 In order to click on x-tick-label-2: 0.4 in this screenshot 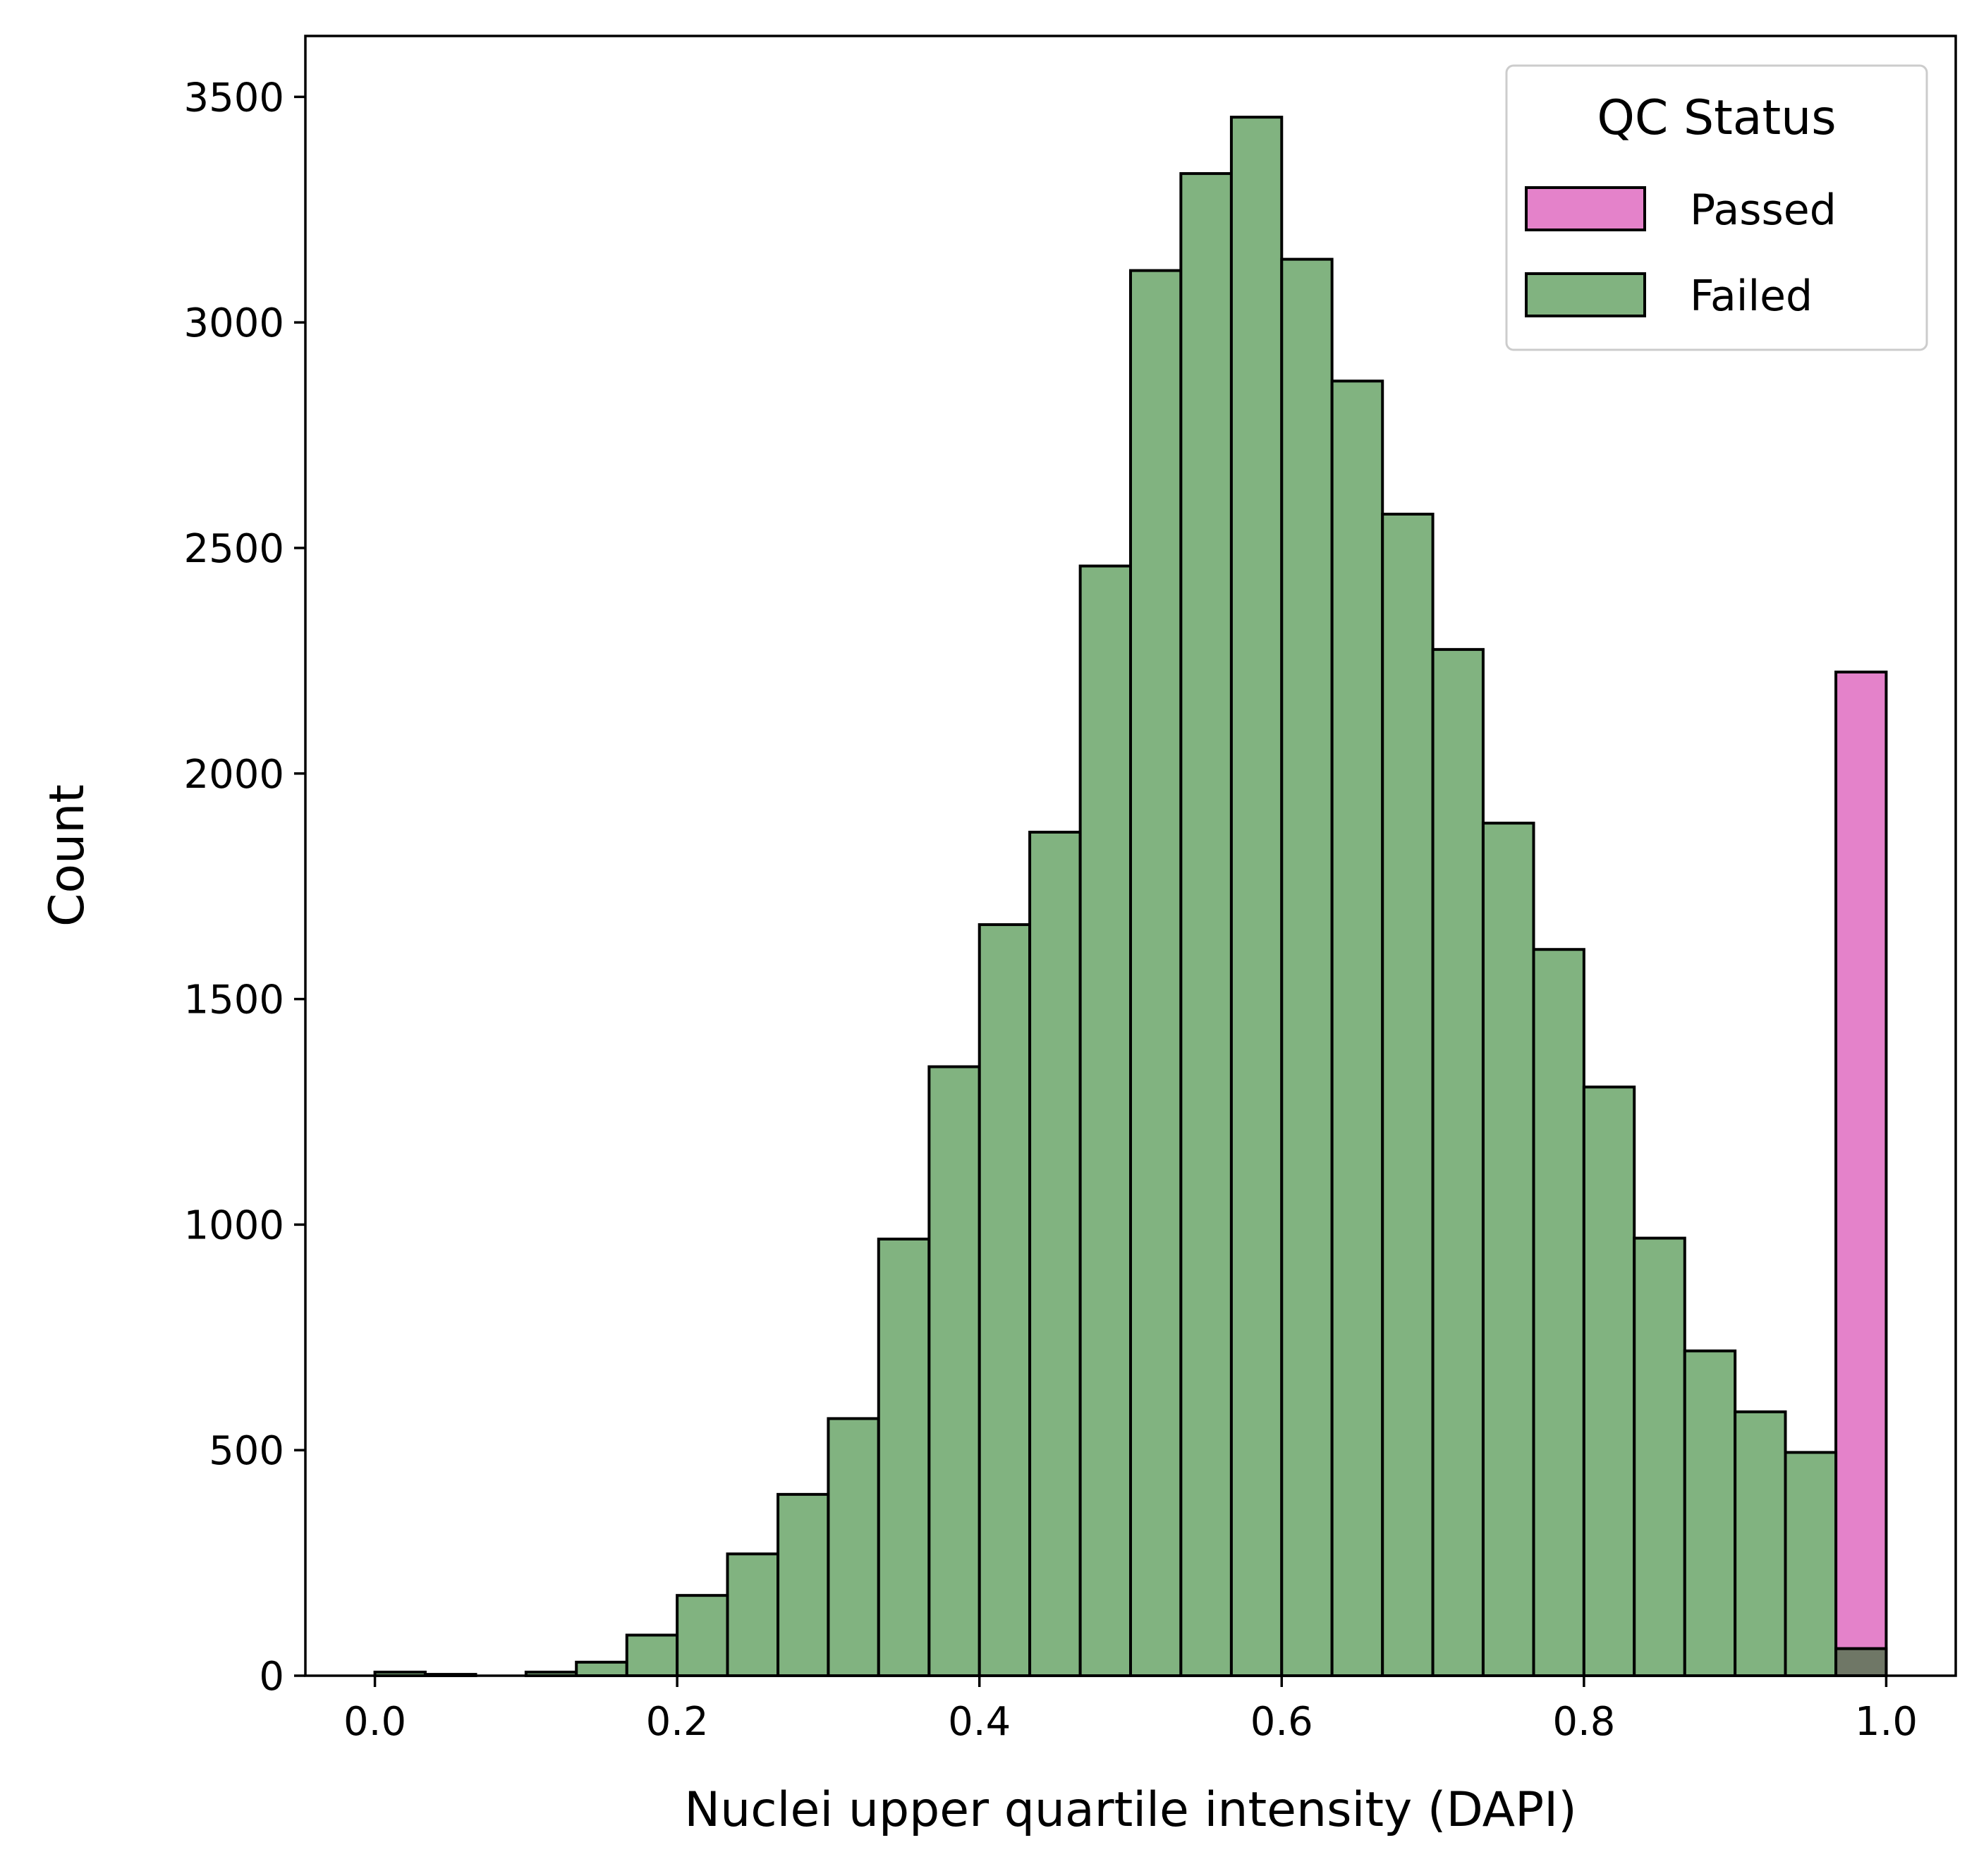, I will do `click(979, 1722)`.